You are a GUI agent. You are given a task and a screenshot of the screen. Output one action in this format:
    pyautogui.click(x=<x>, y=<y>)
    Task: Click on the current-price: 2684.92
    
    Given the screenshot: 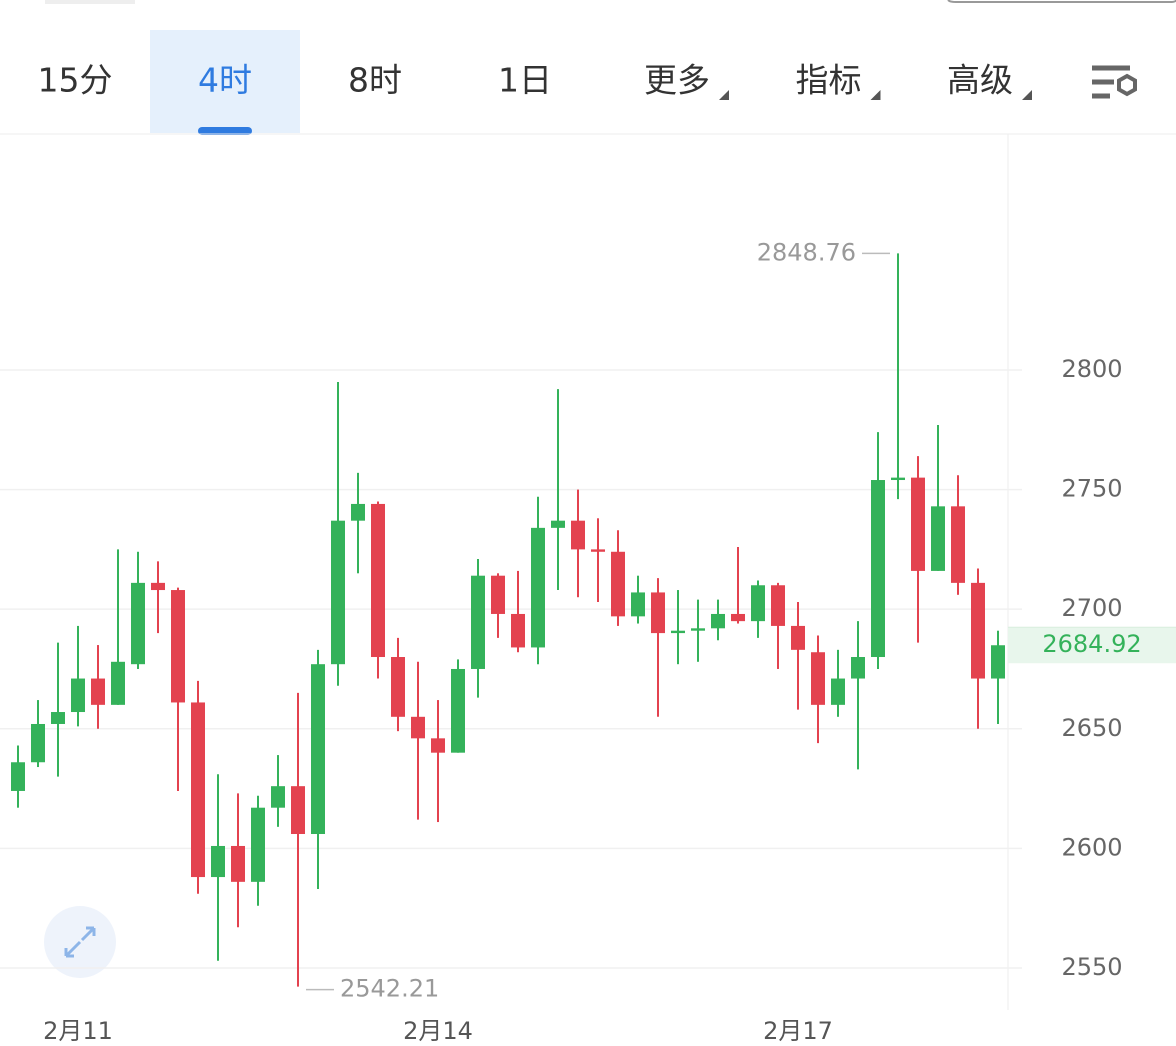 What is the action you would take?
    pyautogui.click(x=1091, y=644)
    